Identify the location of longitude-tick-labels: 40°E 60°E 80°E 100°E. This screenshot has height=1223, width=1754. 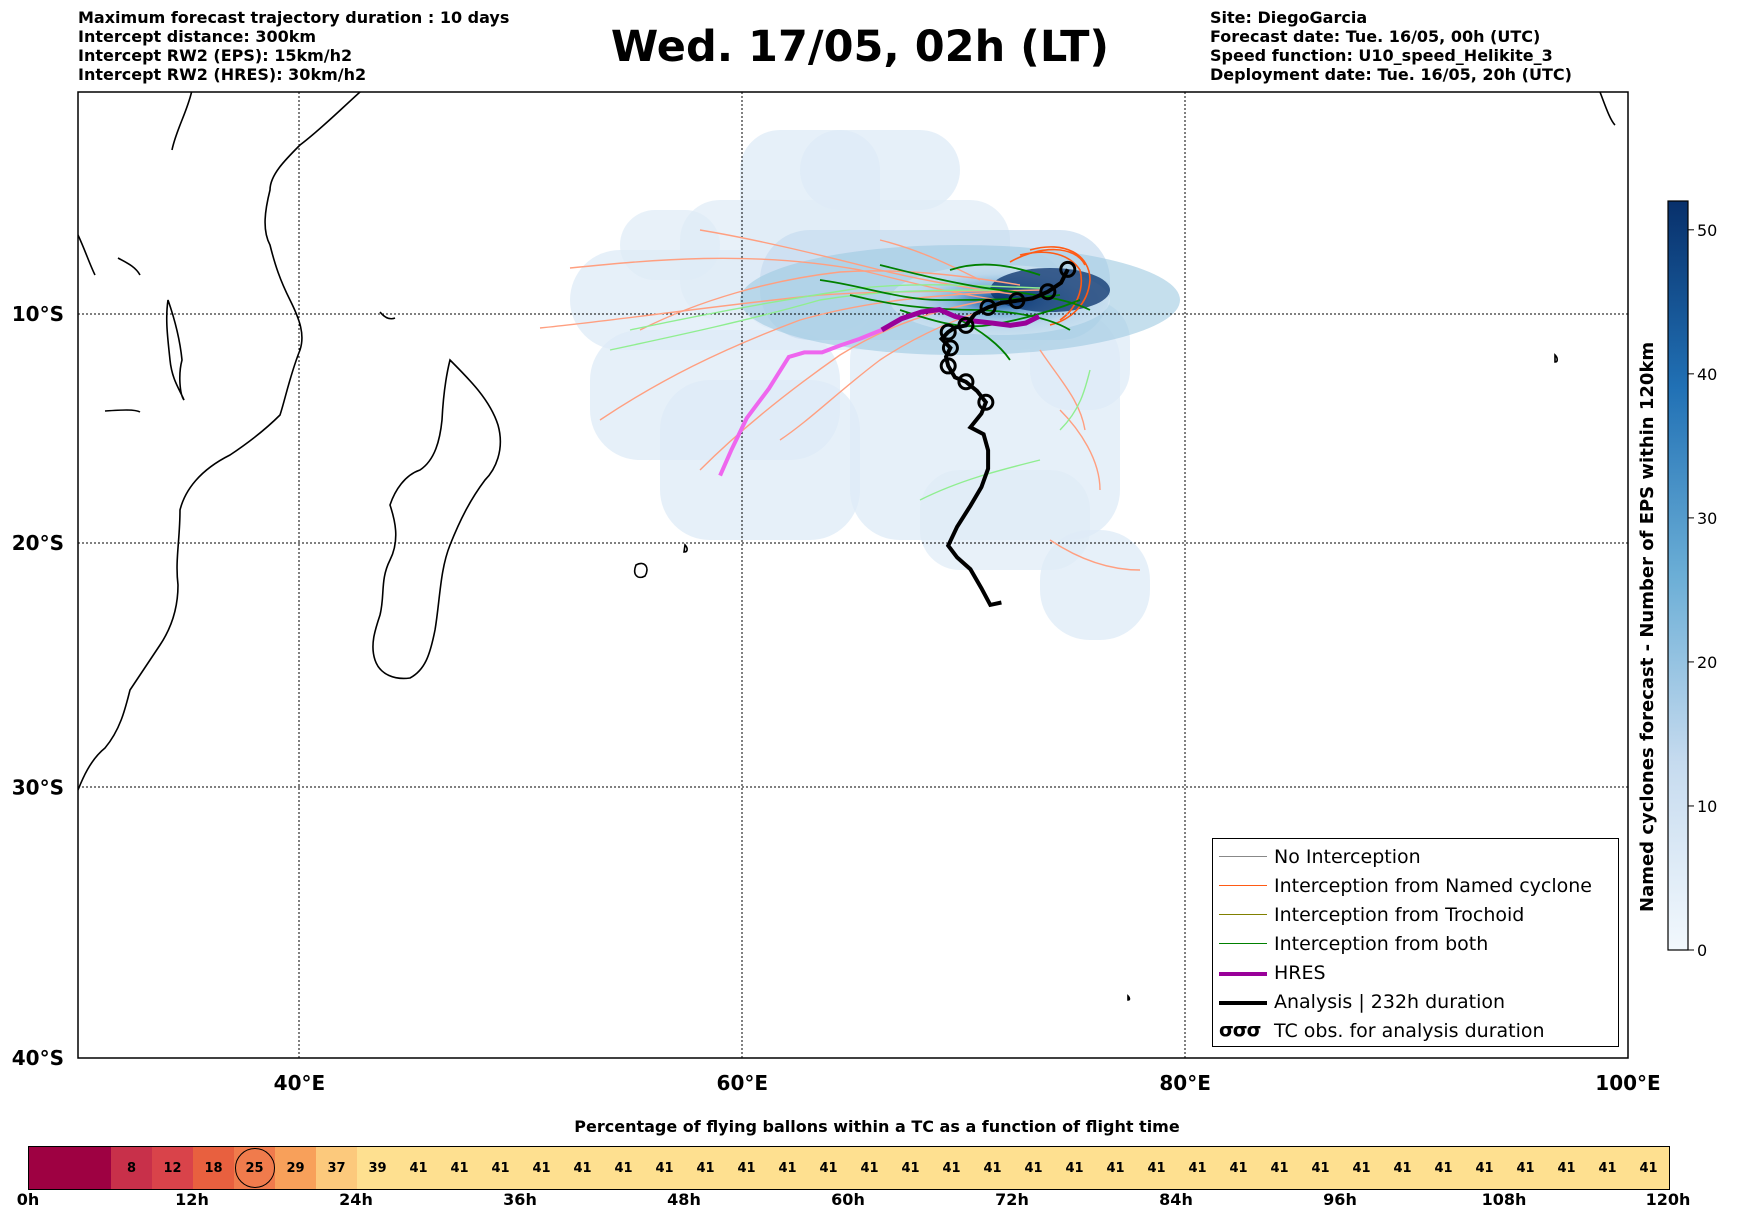
(967, 1083).